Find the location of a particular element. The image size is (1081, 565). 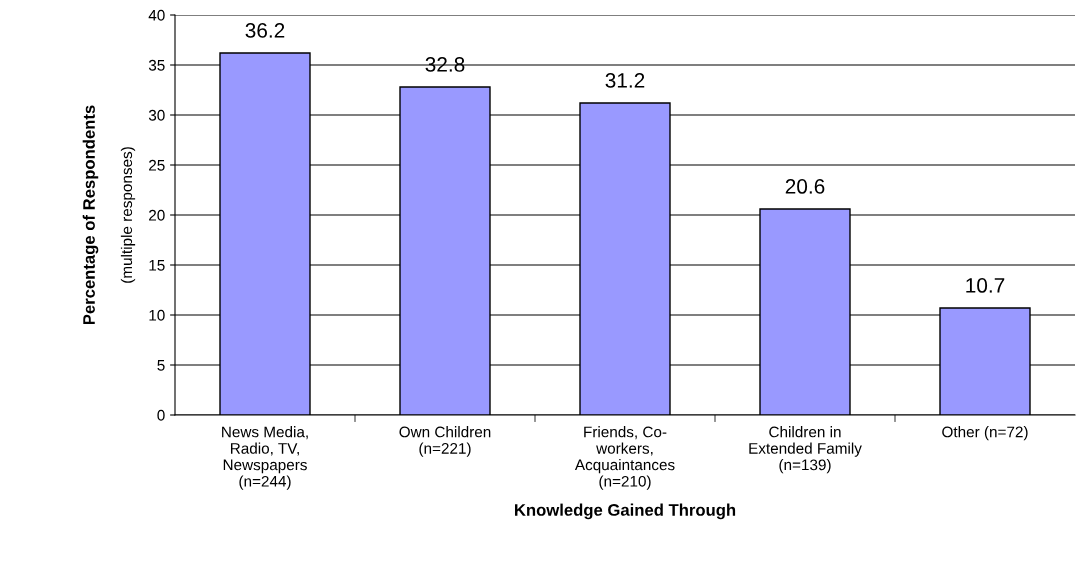

data-label: 31.2 is located at coordinates (625, 80).